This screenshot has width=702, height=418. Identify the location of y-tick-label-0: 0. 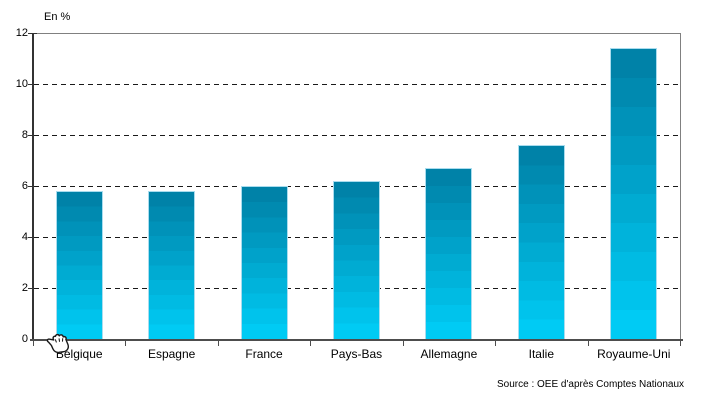
(24, 339).